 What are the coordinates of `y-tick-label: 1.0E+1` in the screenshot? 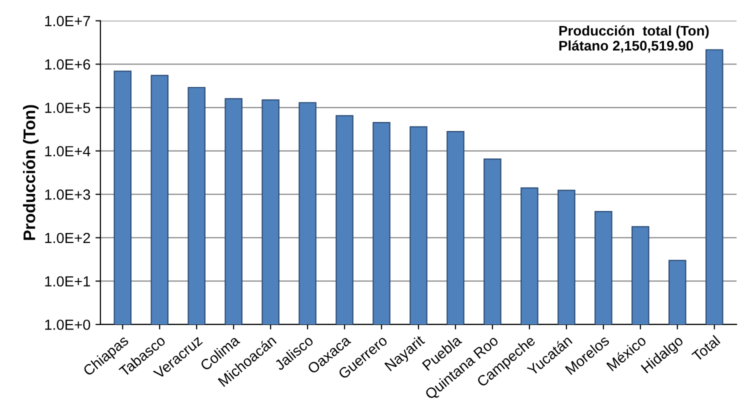 It's located at (67, 281).